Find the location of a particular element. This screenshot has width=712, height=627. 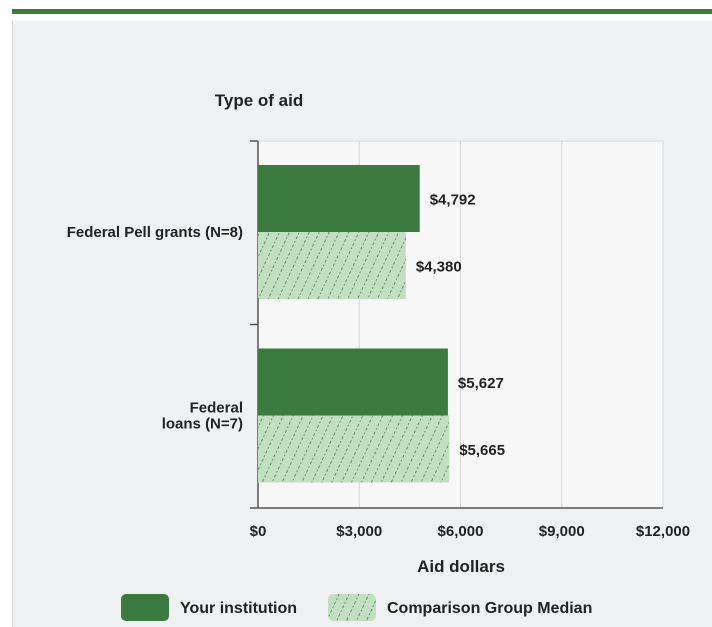

legend: Your institution Comparison Group Median is located at coordinates (356, 607).